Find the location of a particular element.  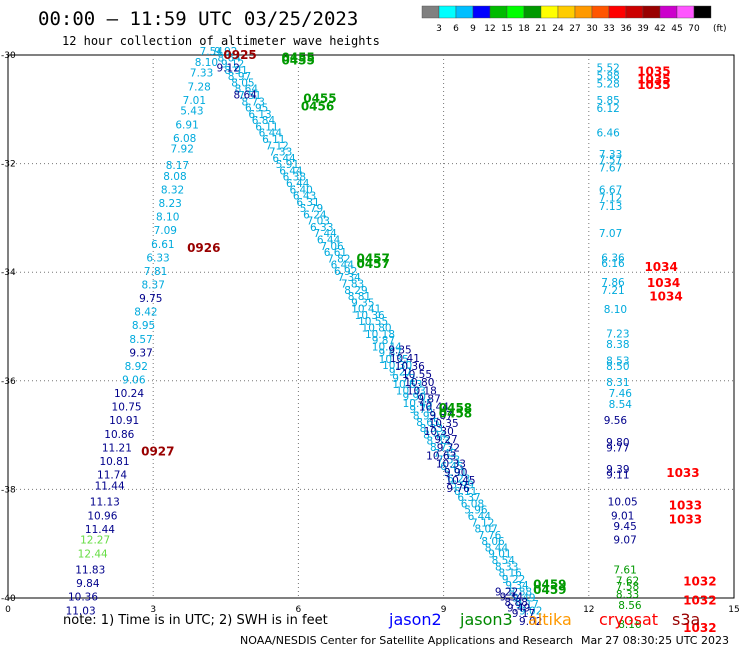

swh-value: 7.92 is located at coordinates (182, 150).